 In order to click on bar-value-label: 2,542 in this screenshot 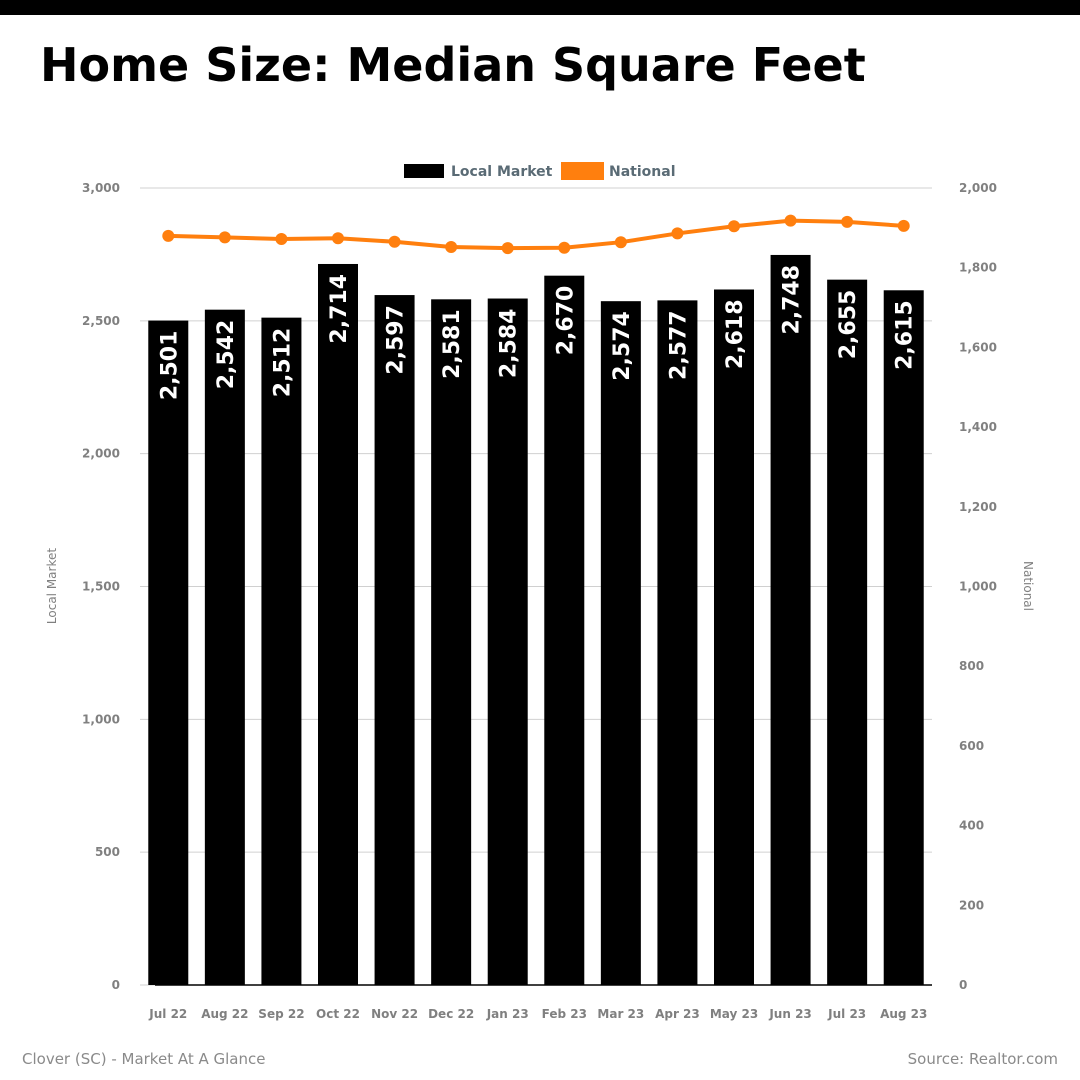, I will do `click(226, 355)`.